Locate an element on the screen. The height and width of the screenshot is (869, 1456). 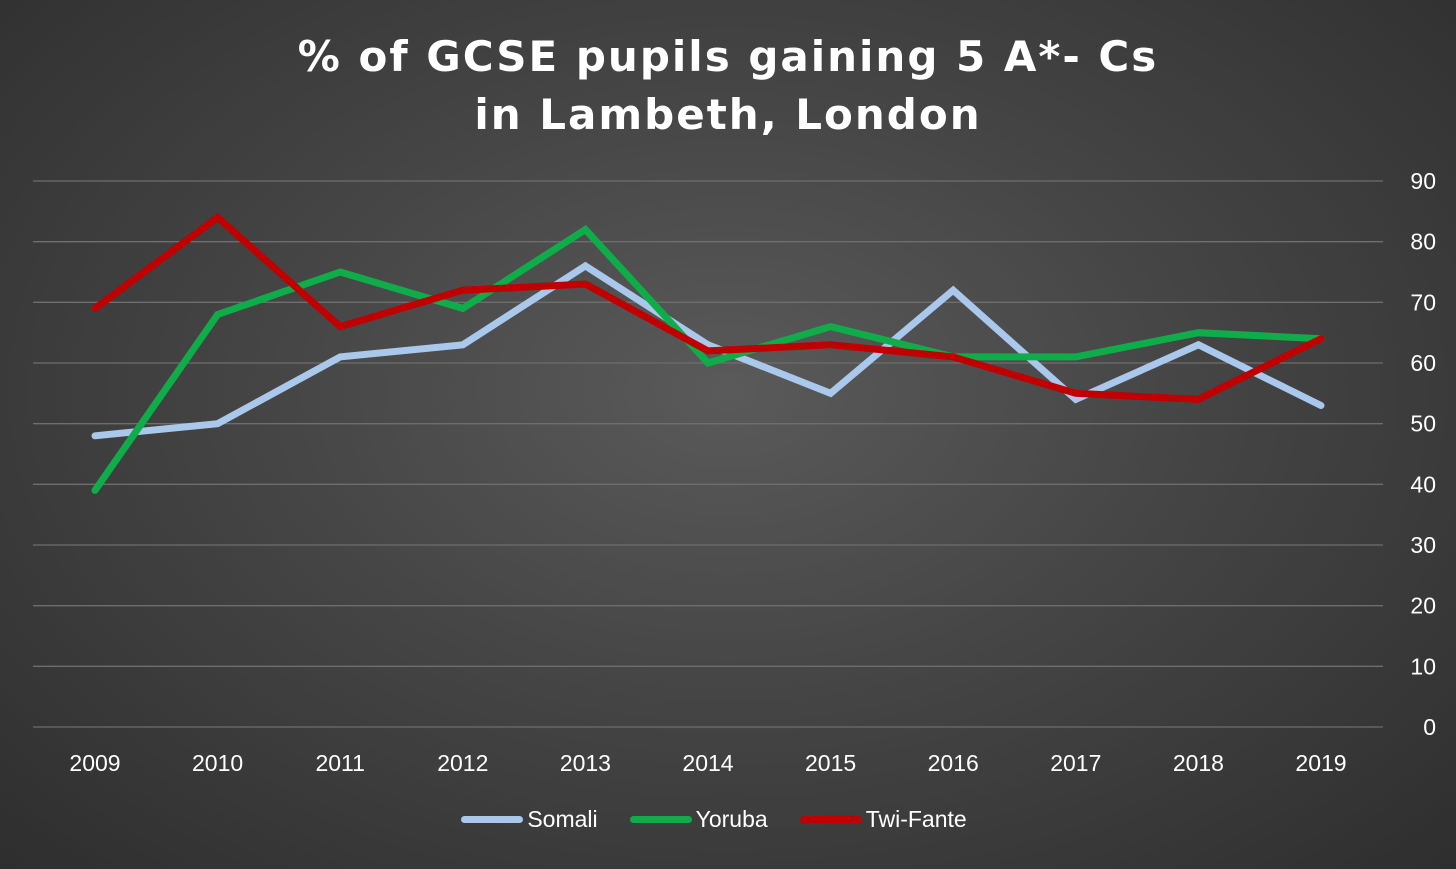
y-axis-ticks: 0 10 20 30 40 50 60 70 80 90 is located at coordinates (1423, 454).